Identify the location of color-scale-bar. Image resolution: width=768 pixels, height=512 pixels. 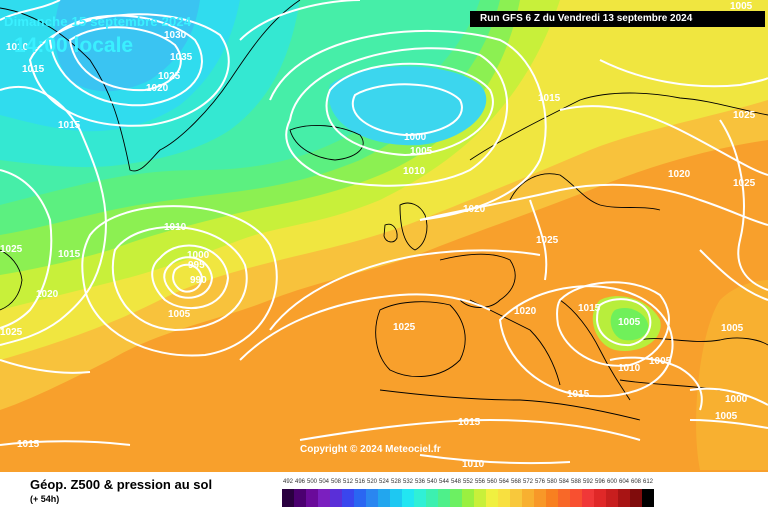
(468, 498).